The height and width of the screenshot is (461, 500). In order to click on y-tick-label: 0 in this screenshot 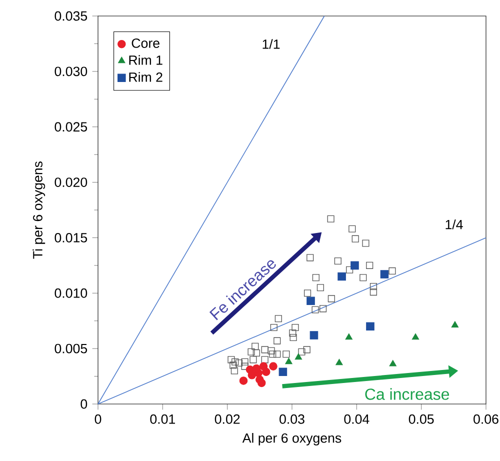, I will do `click(84, 404)`.